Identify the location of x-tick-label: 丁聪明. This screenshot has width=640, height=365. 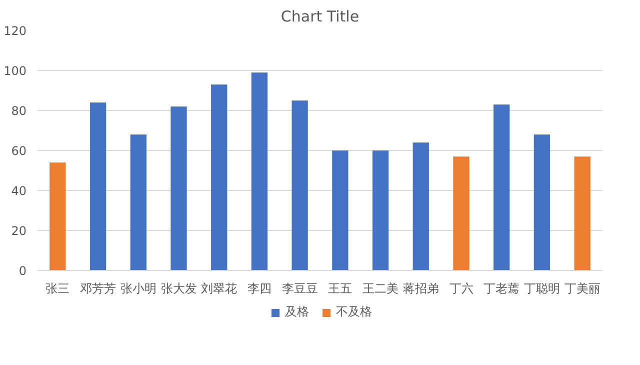
(542, 289).